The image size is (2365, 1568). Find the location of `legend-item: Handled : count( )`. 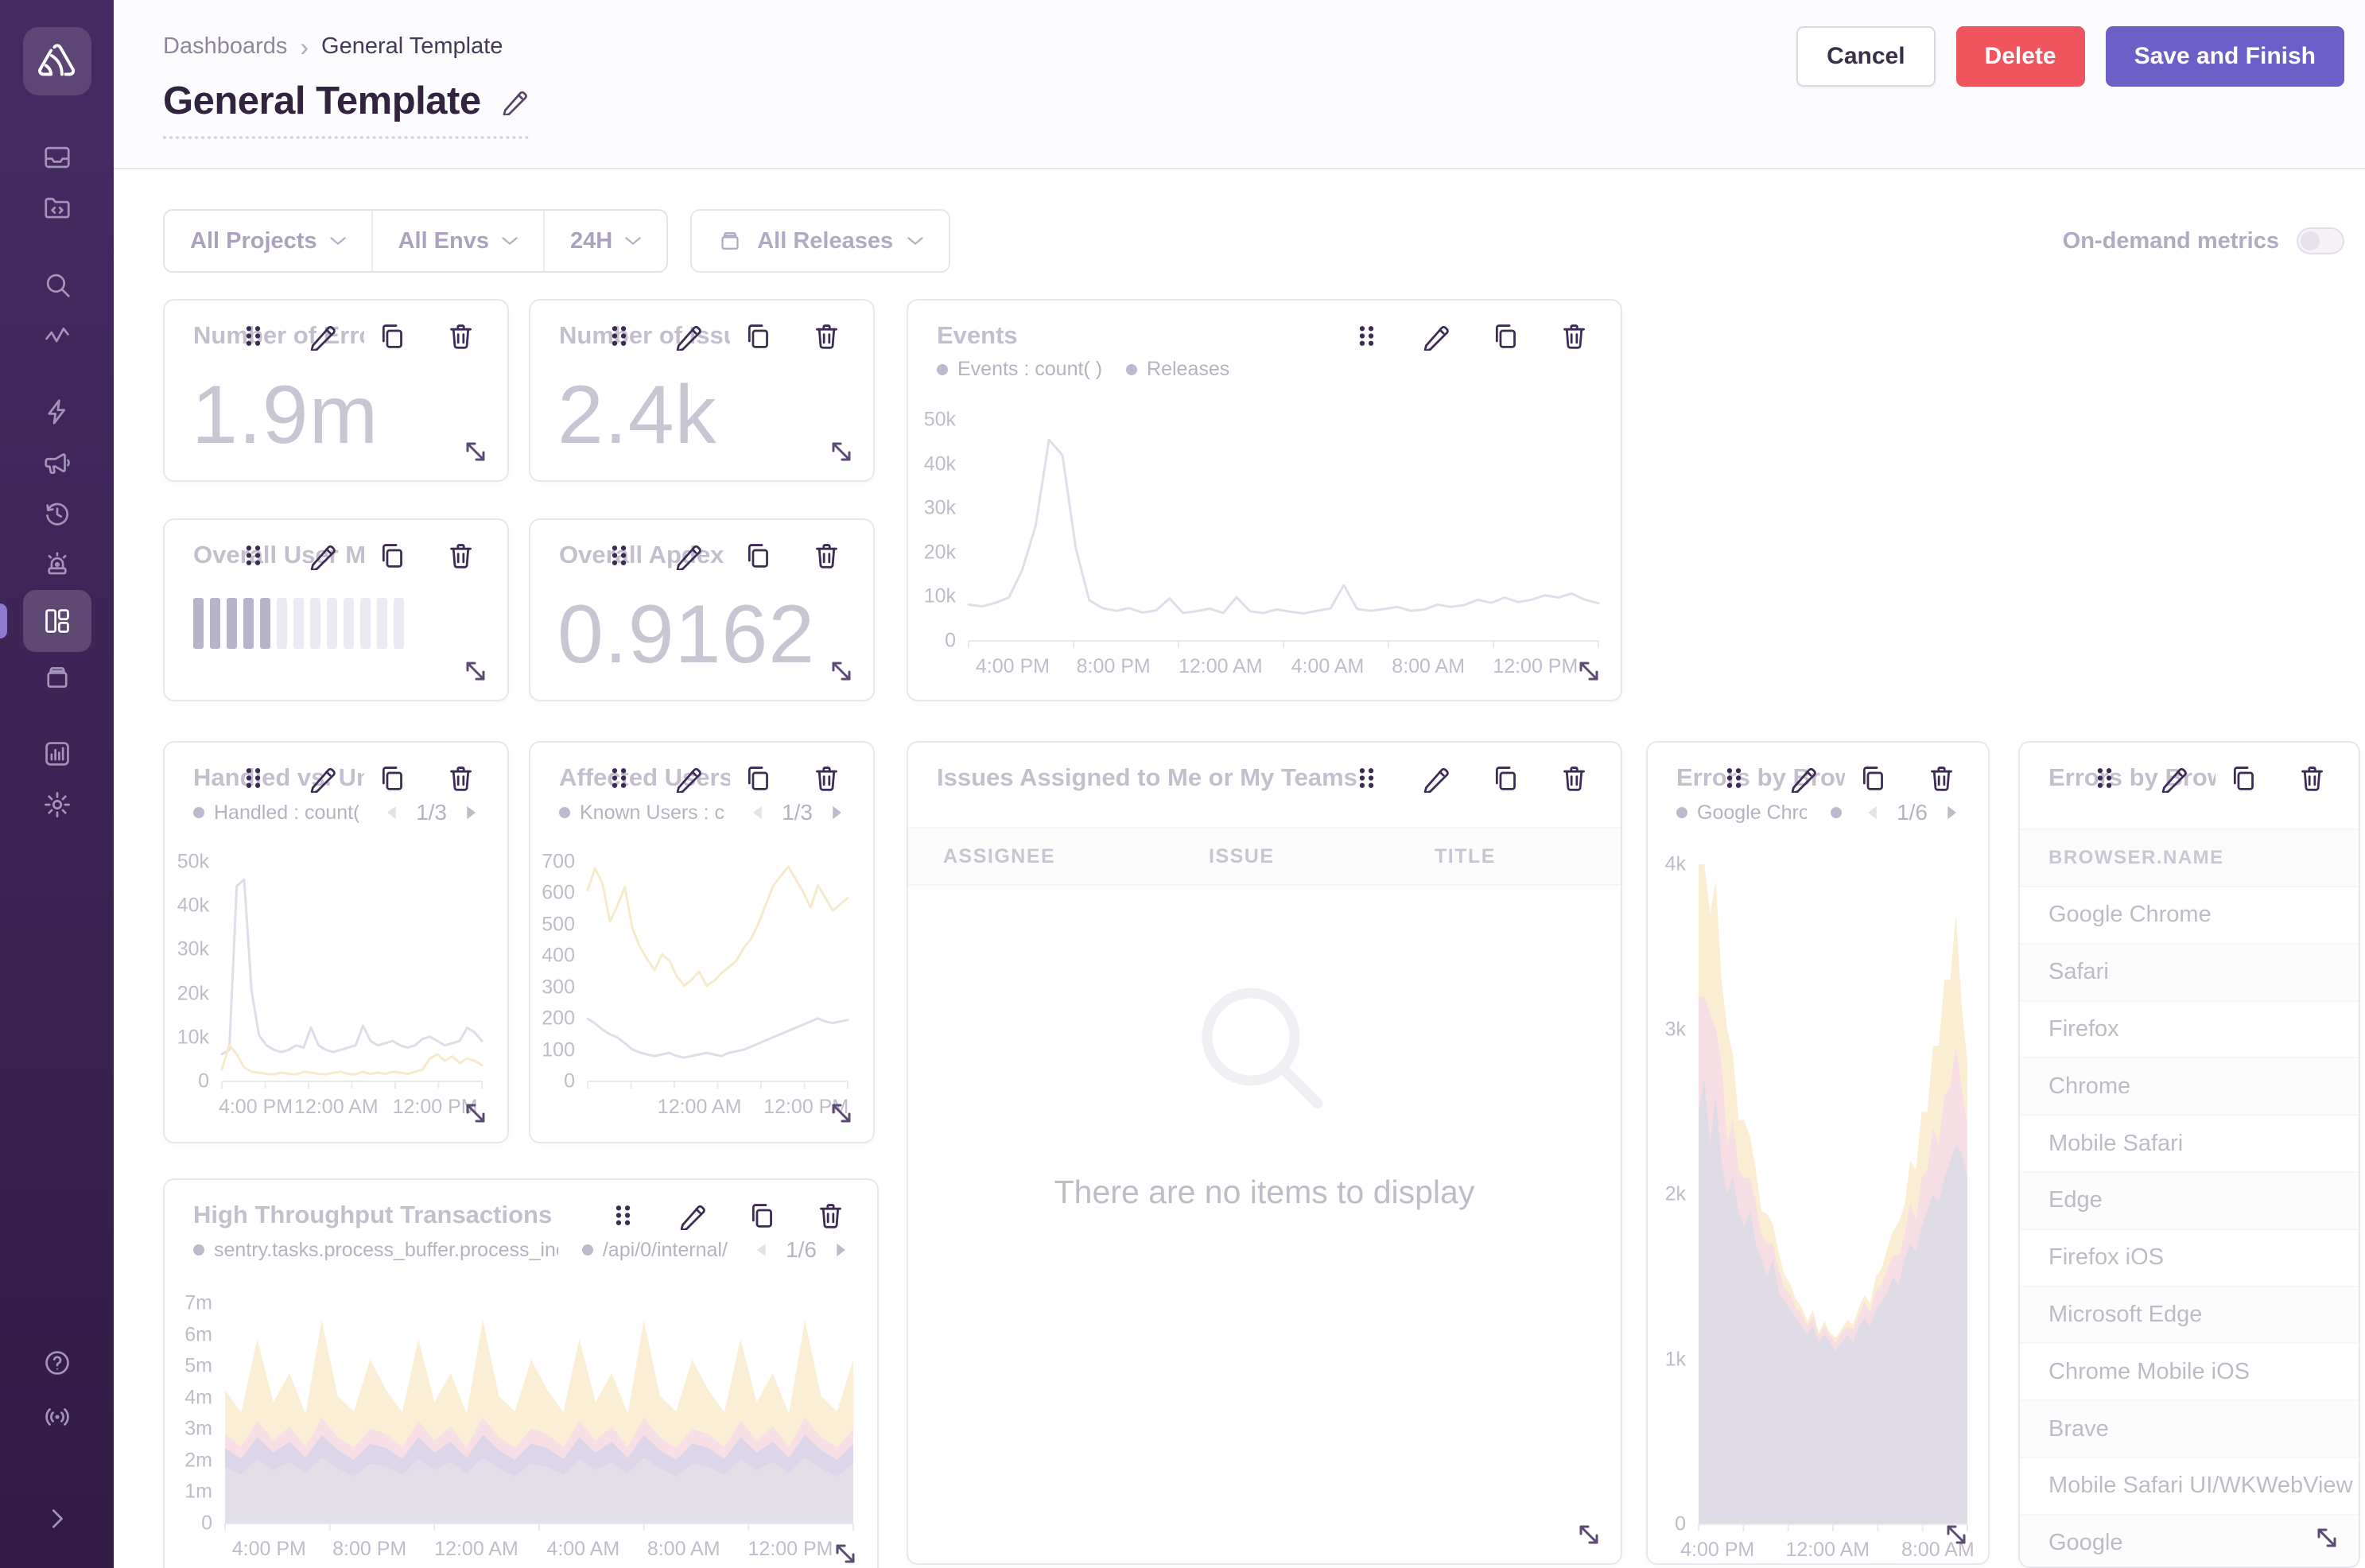

legend-item: Handled : count( ) is located at coordinates (276, 813).